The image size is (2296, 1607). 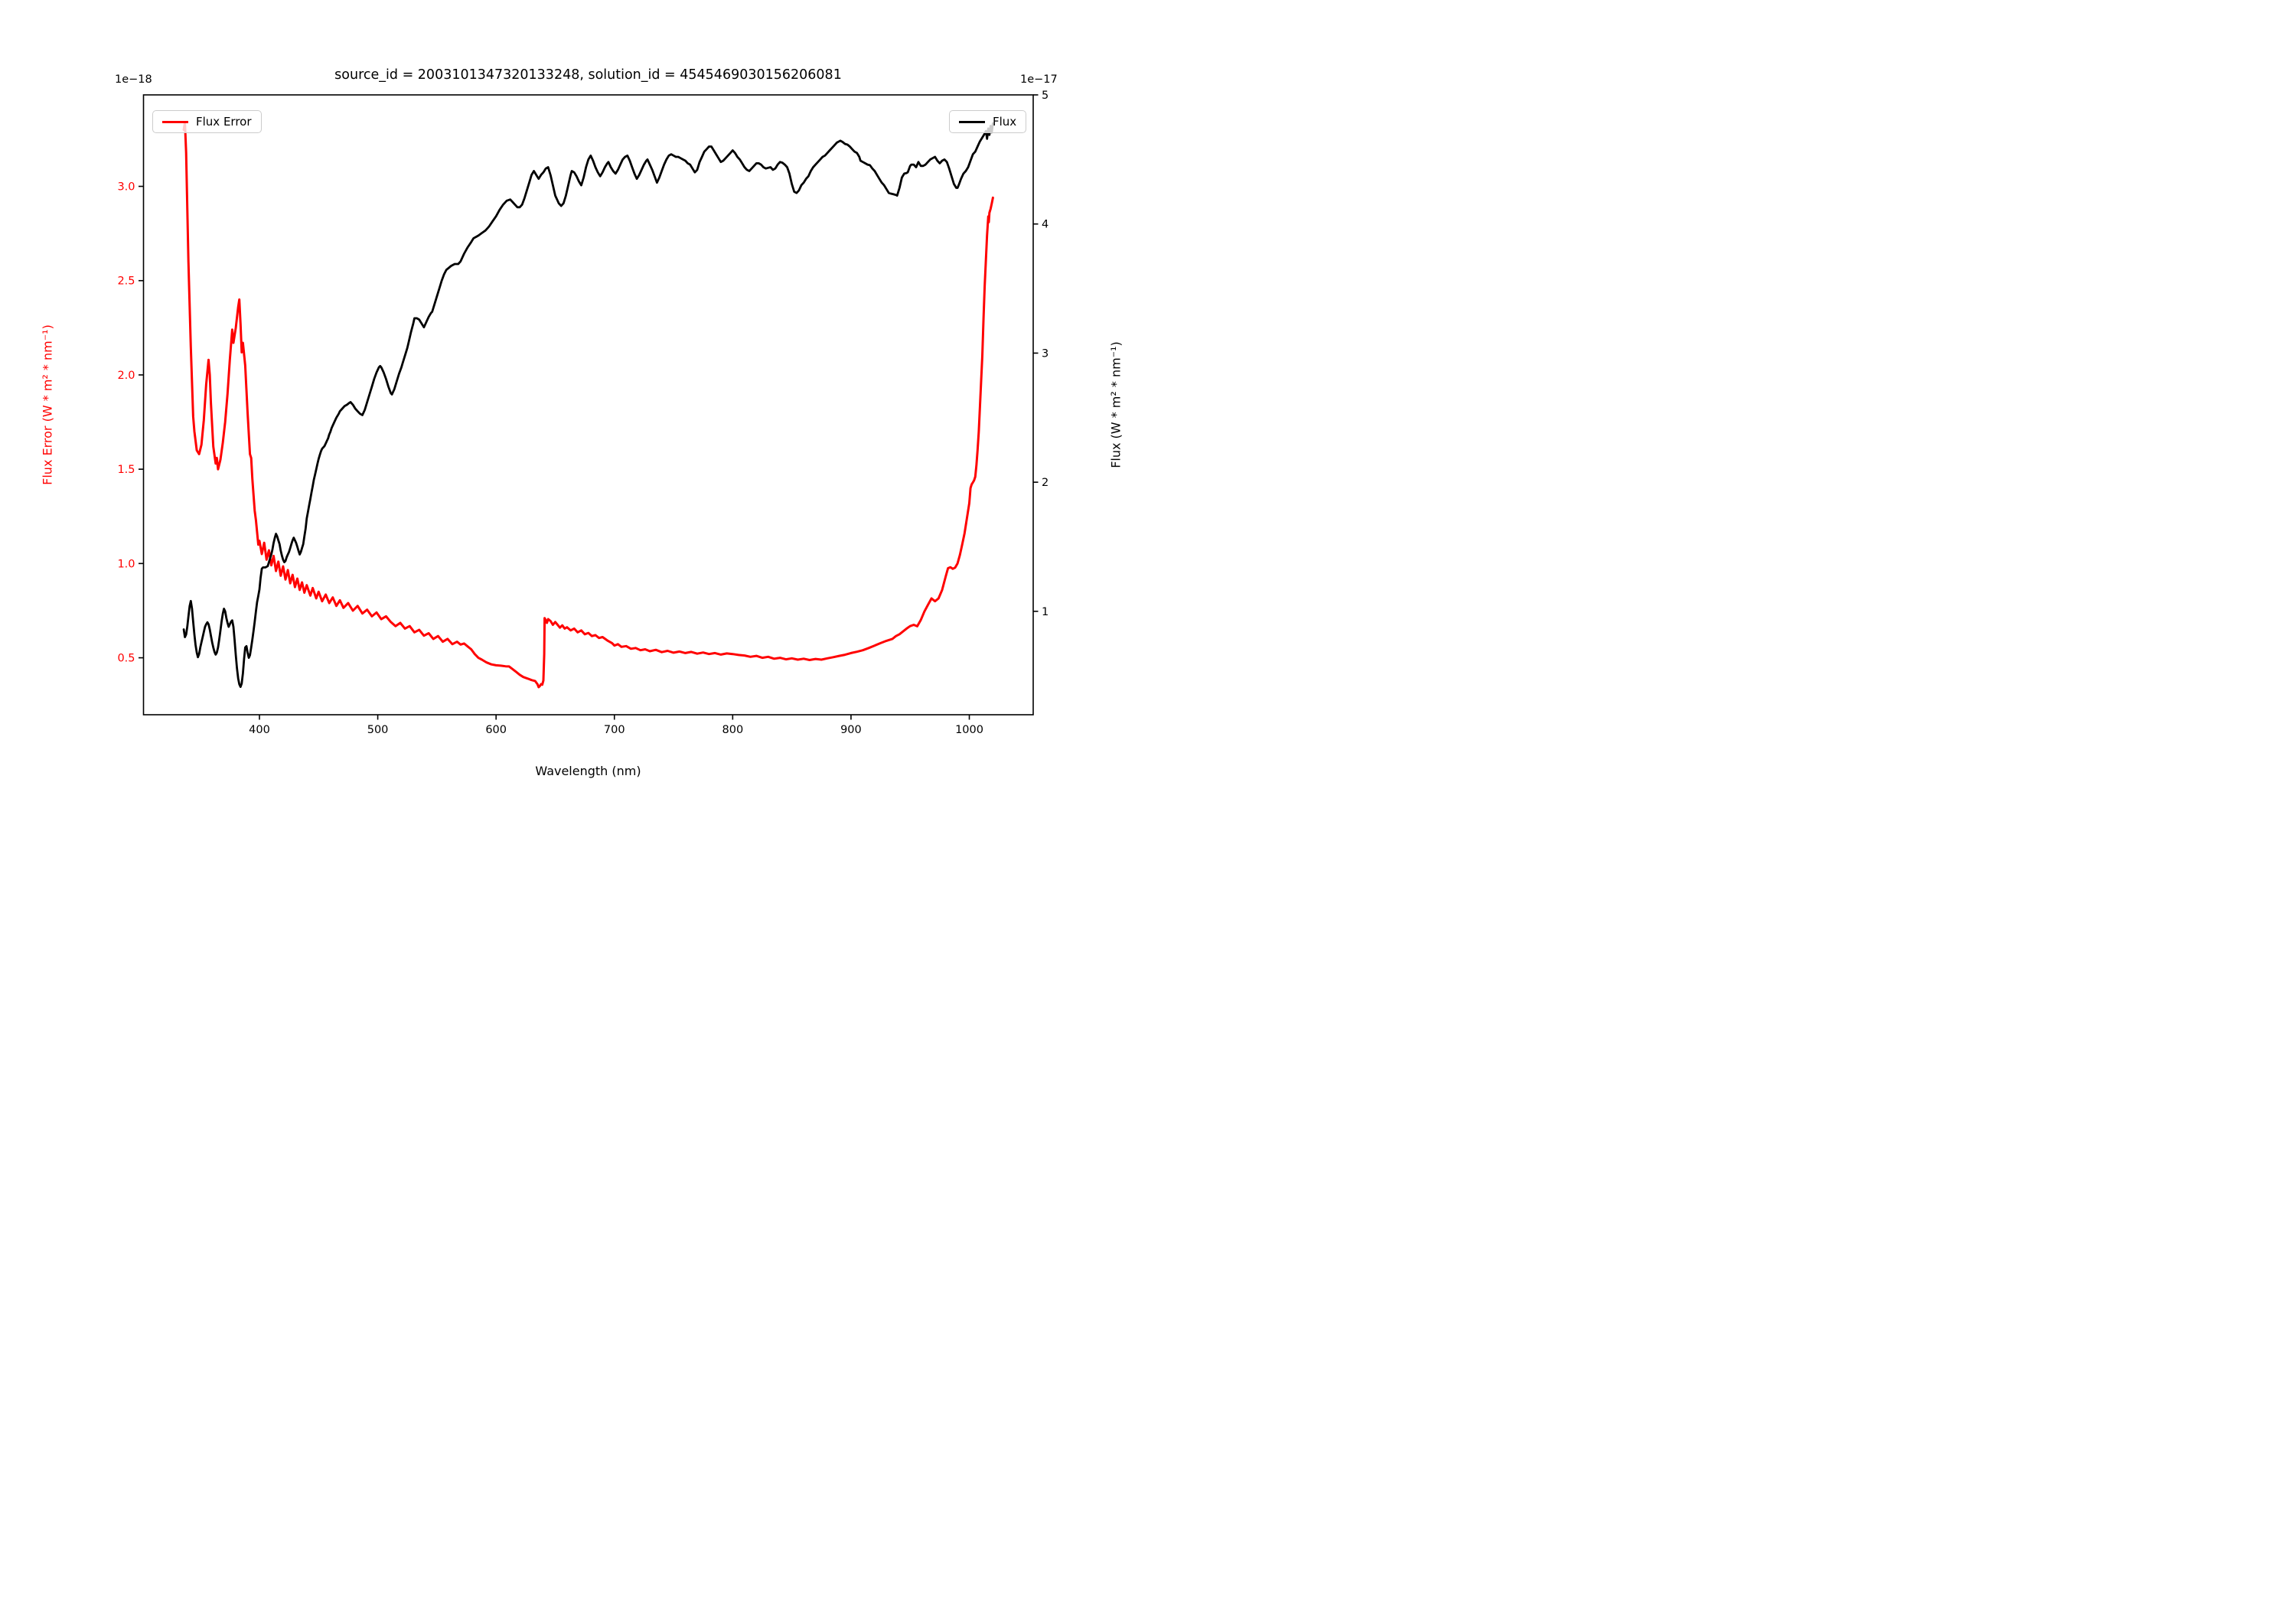 I want to click on svg-text: 700, so click(x=614, y=730).